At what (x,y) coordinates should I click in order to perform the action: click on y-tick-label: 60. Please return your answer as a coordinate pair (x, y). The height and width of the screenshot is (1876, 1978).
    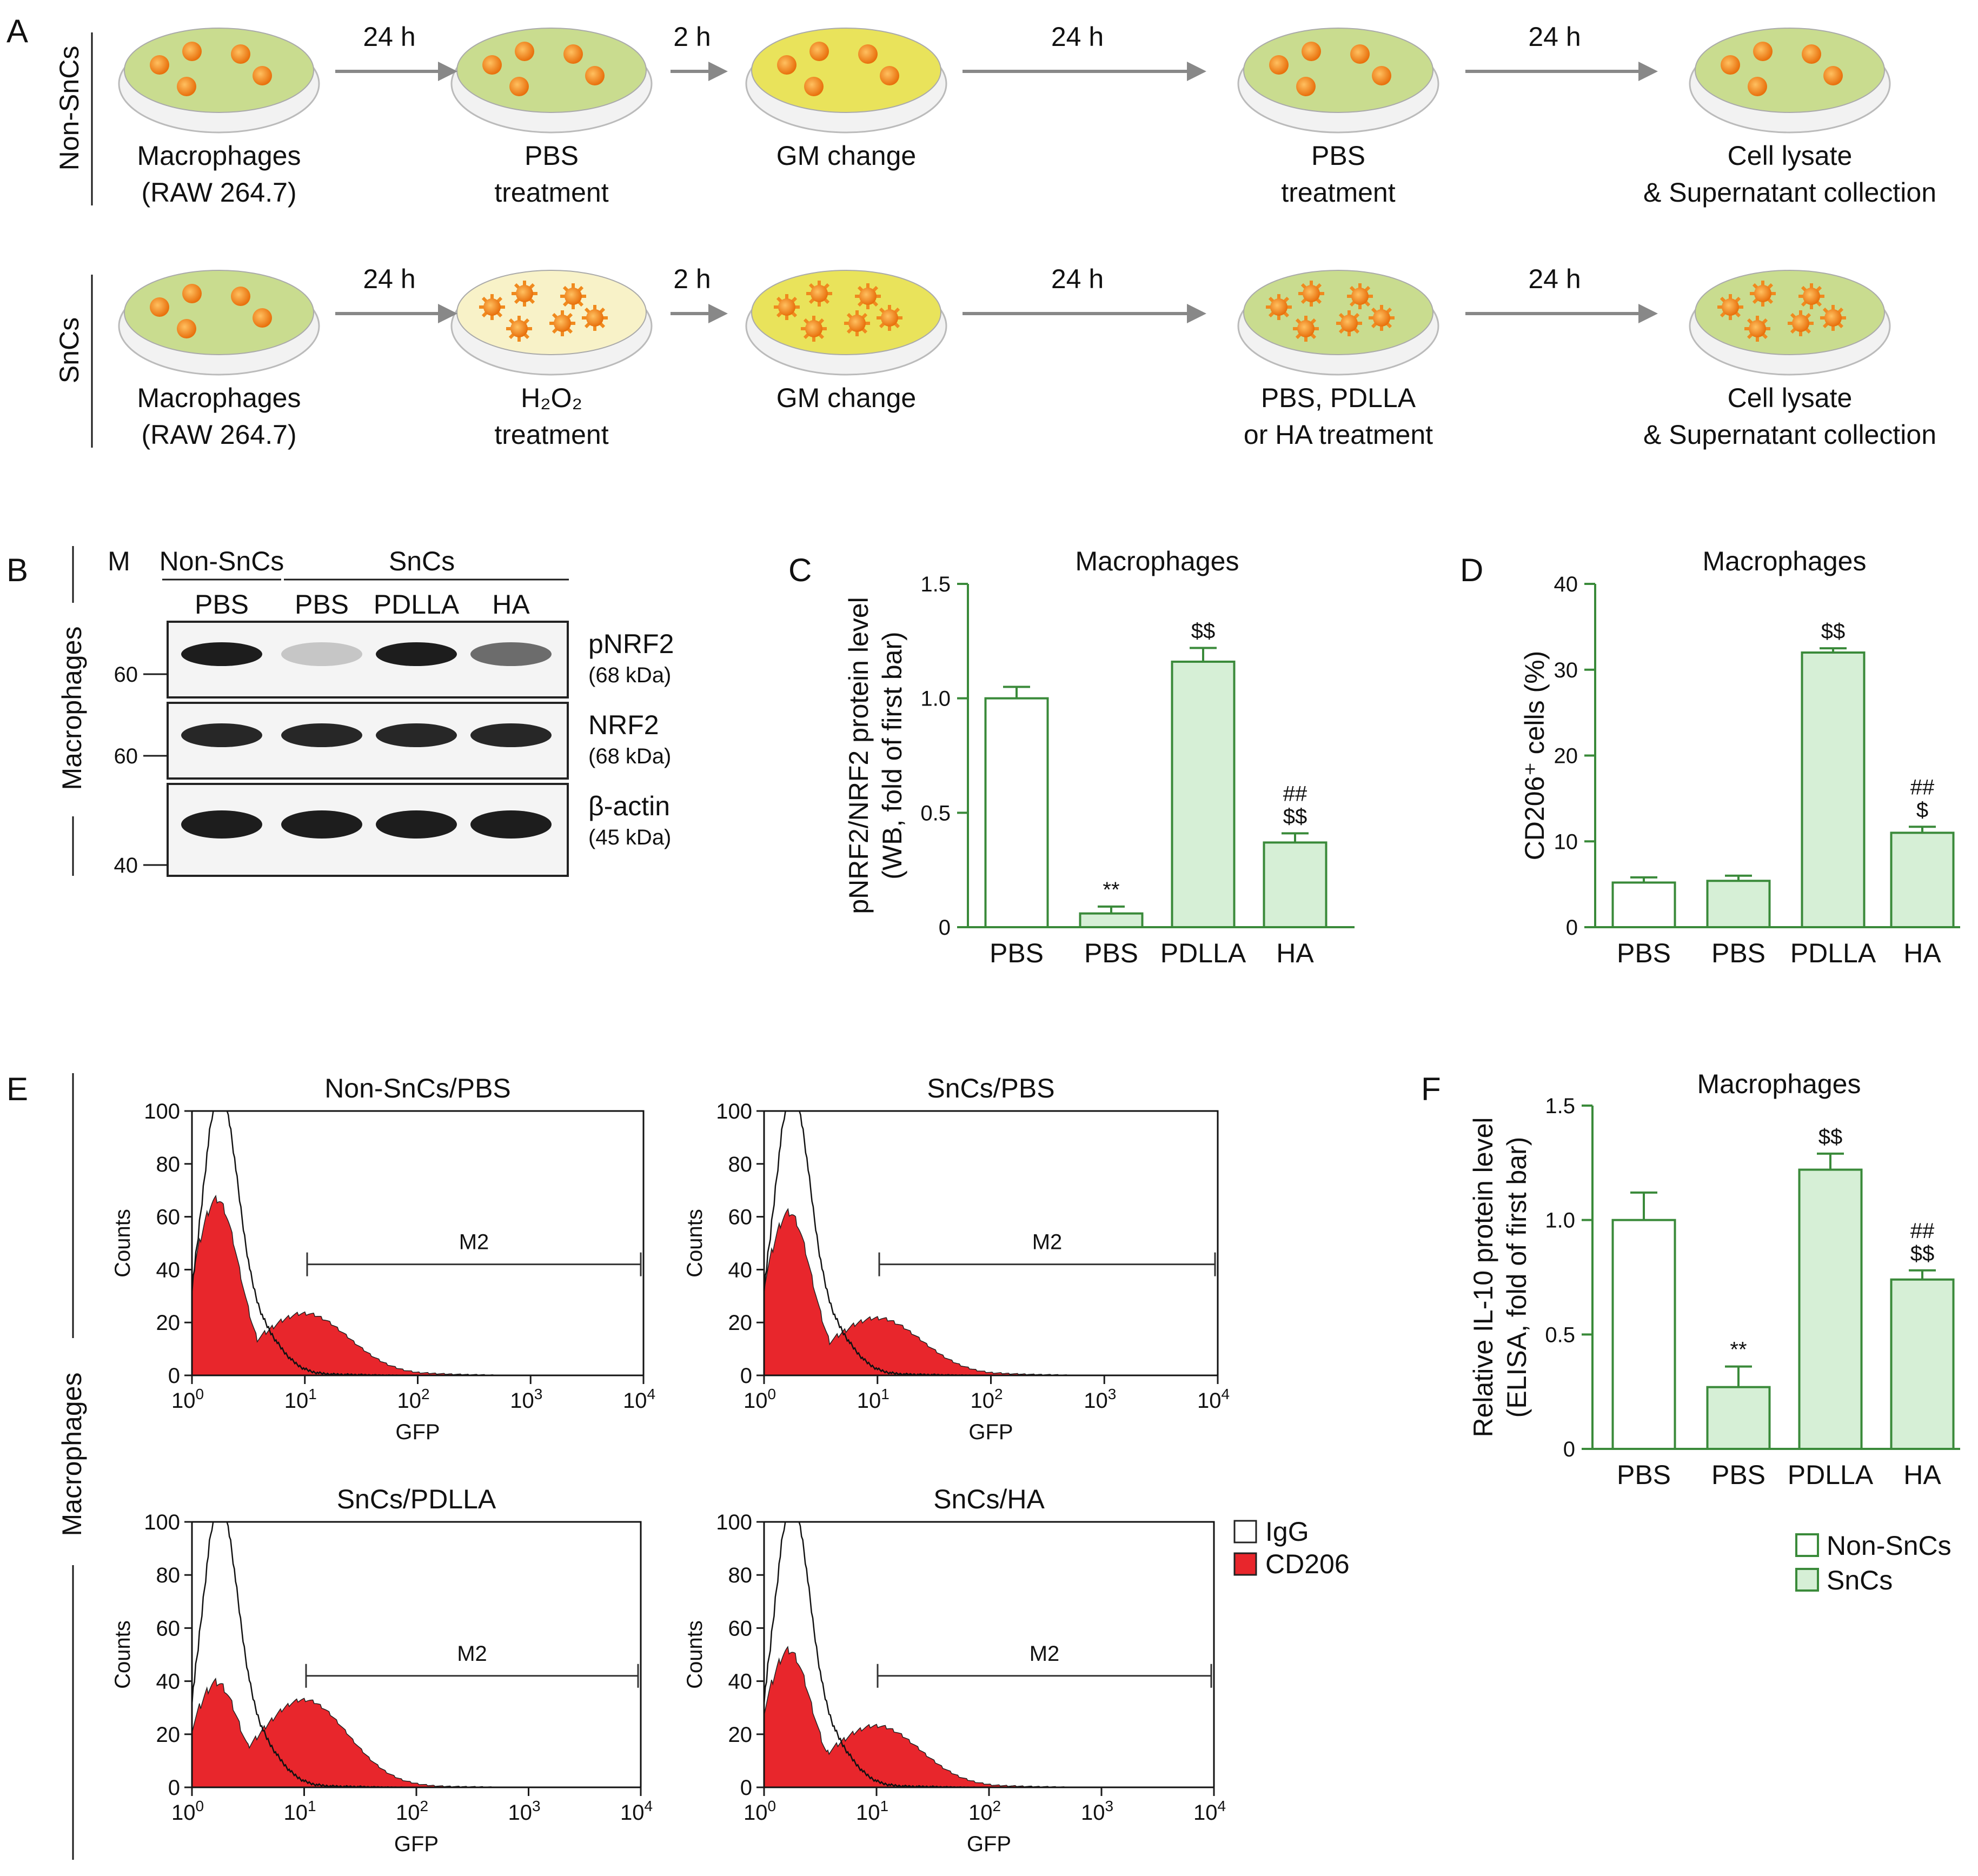
    Looking at the image, I should click on (740, 1217).